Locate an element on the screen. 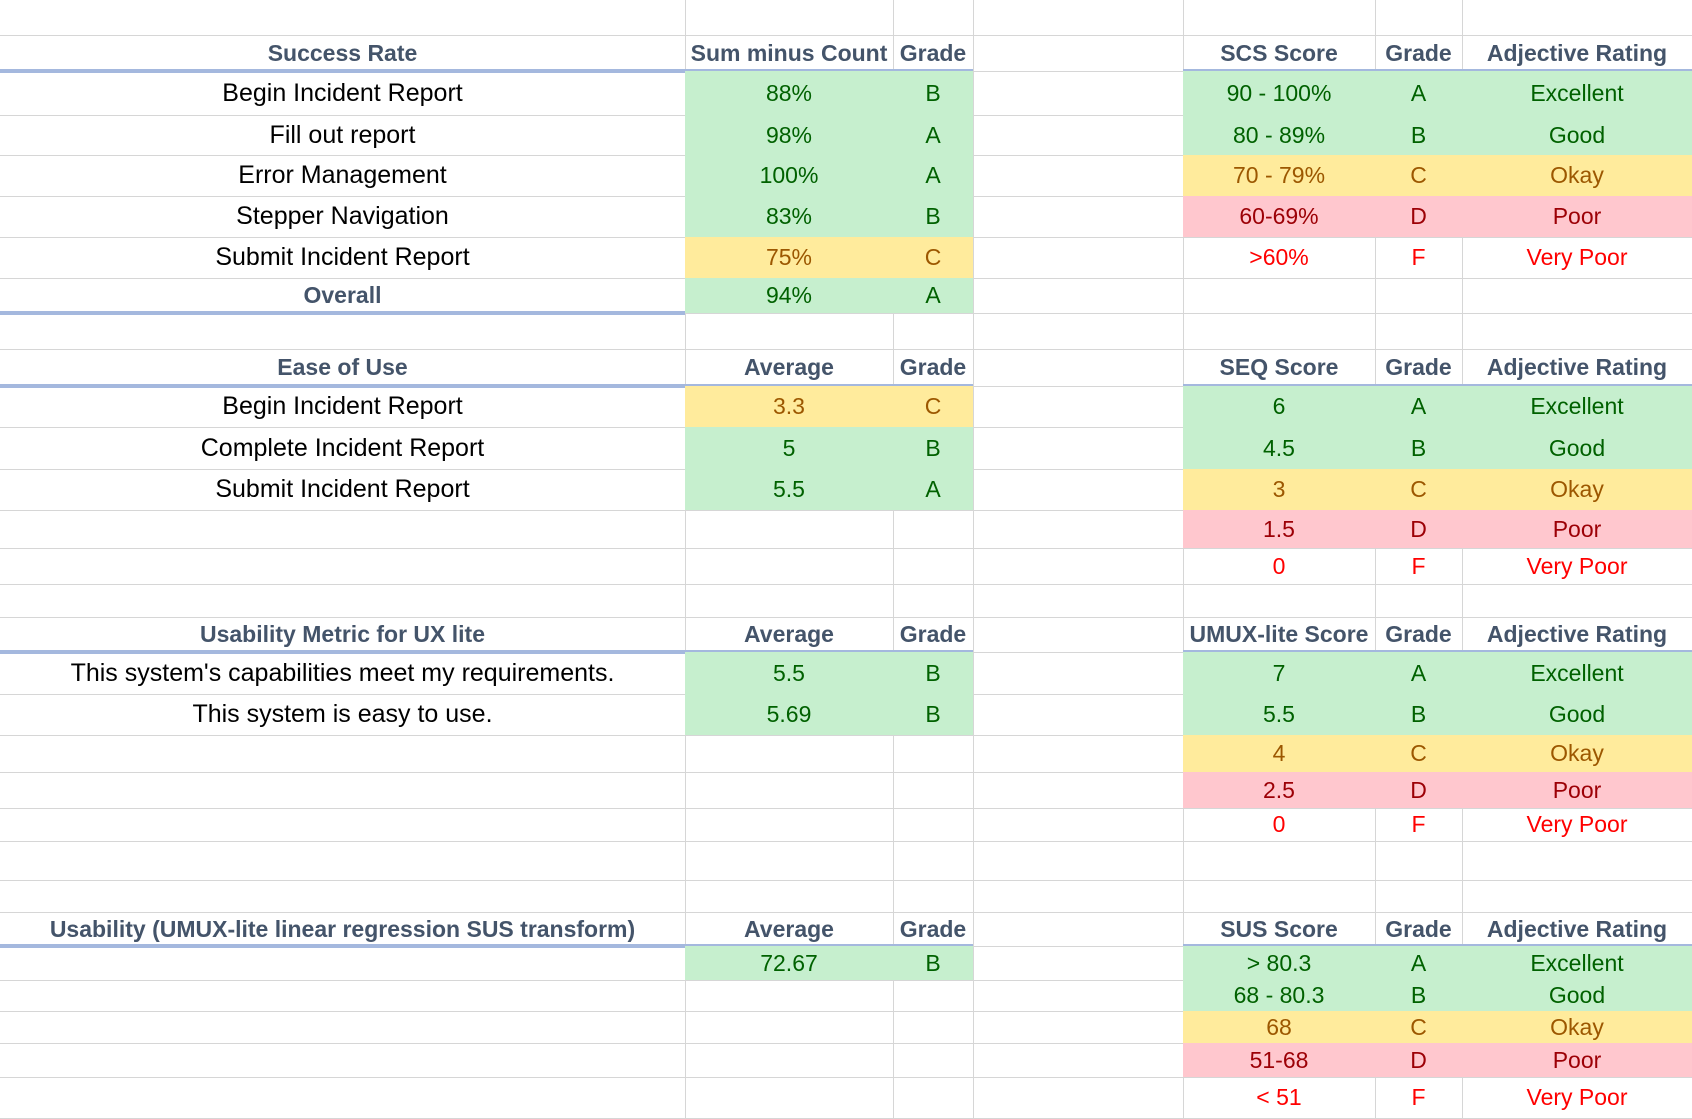 This screenshot has width=1692, height=1119. success-rate-row-label: Submit Incident Report is located at coordinates (342, 257).